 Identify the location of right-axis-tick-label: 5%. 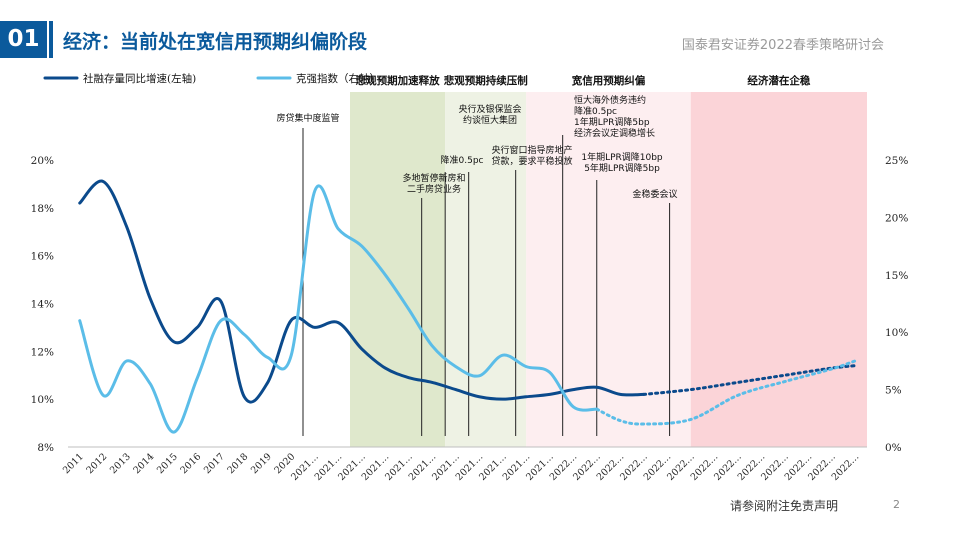
(893, 391).